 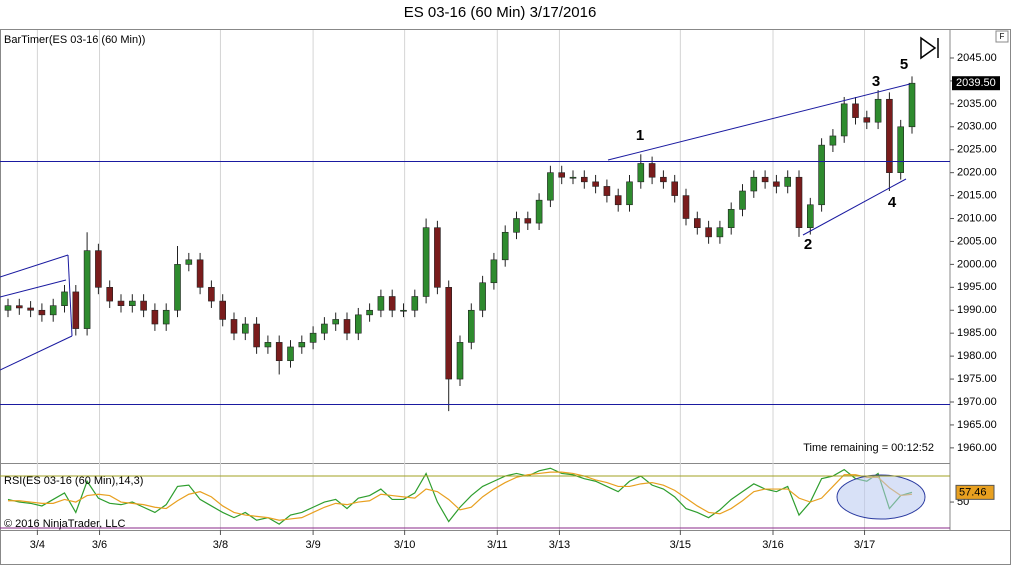 I want to click on y-tick-label: 1995.00, so click(x=977, y=287).